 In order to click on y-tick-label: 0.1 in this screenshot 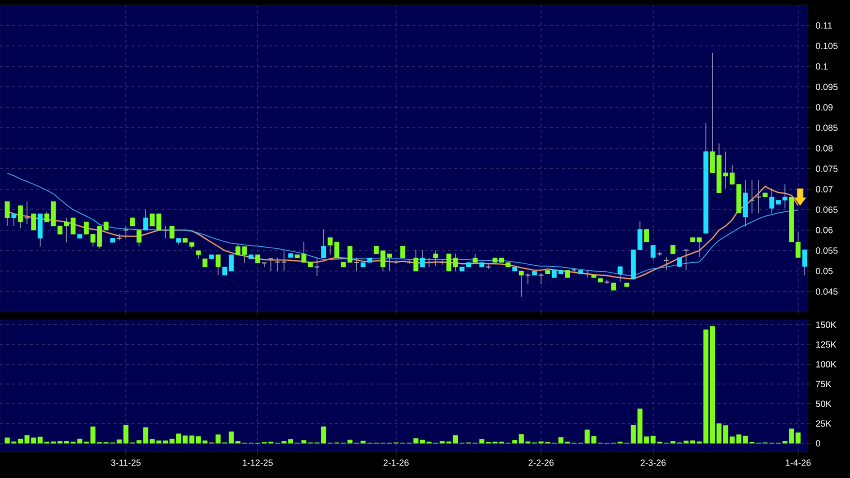, I will do `click(822, 66)`.